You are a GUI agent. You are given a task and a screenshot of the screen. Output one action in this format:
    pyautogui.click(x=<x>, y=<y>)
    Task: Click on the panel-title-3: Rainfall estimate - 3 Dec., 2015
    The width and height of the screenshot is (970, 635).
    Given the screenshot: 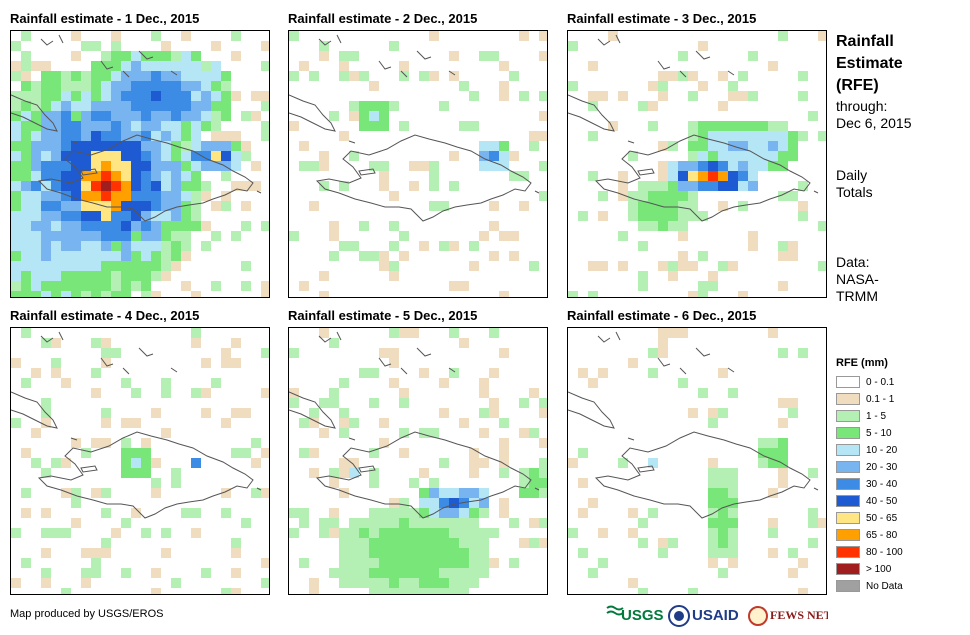 What is the action you would take?
    pyautogui.click(x=662, y=18)
    